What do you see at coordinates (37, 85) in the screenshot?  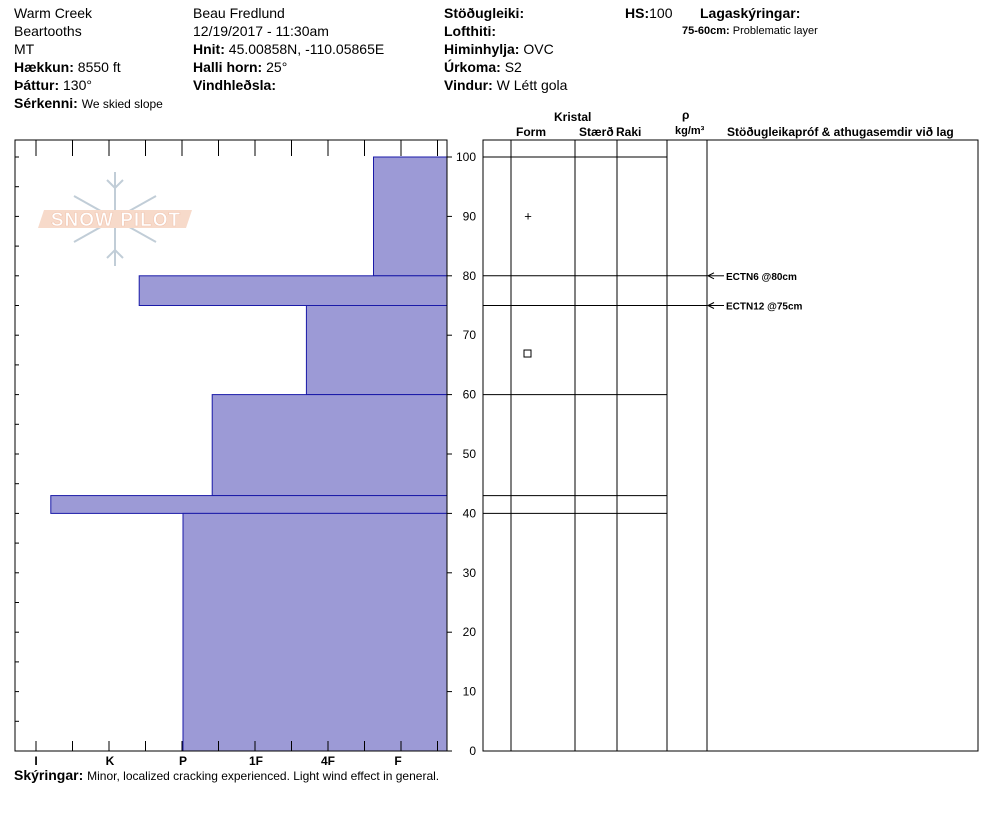 I see `aspect-label: Þáttur:` at bounding box center [37, 85].